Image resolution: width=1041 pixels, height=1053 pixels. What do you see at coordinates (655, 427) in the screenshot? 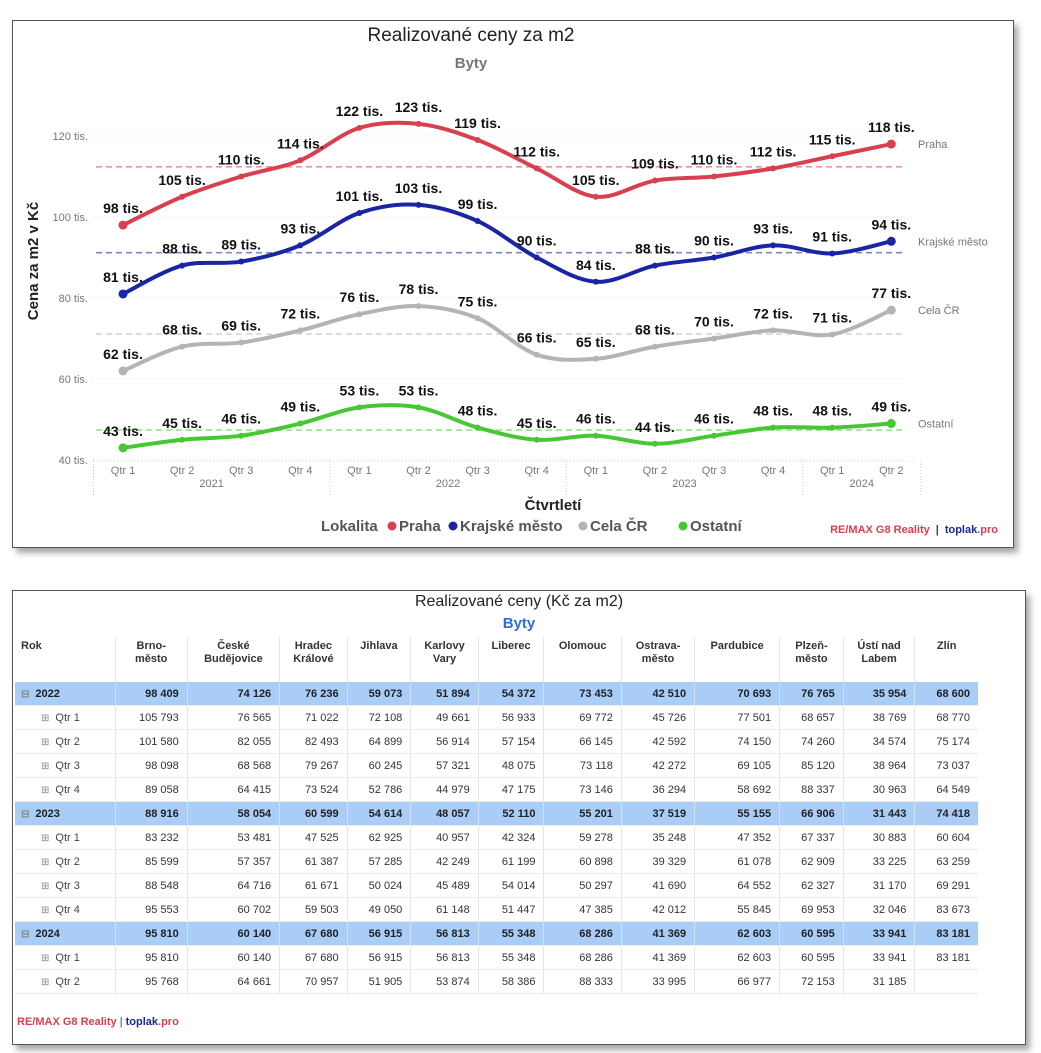
I see `data-label: 44 tis.` at bounding box center [655, 427].